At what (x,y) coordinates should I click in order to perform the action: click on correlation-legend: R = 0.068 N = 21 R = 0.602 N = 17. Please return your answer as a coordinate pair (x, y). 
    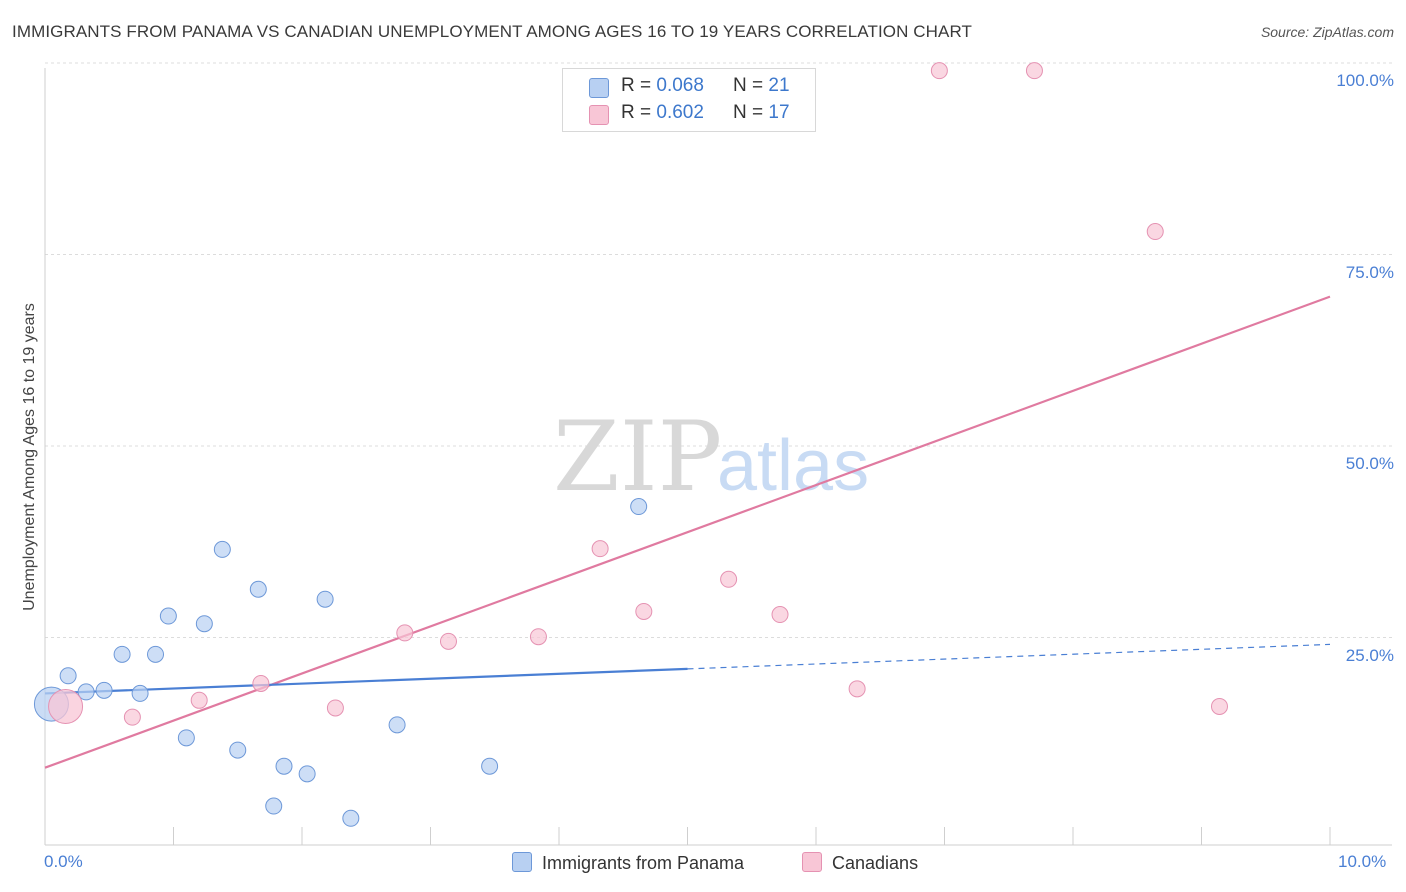
    Looking at the image, I should click on (689, 100).